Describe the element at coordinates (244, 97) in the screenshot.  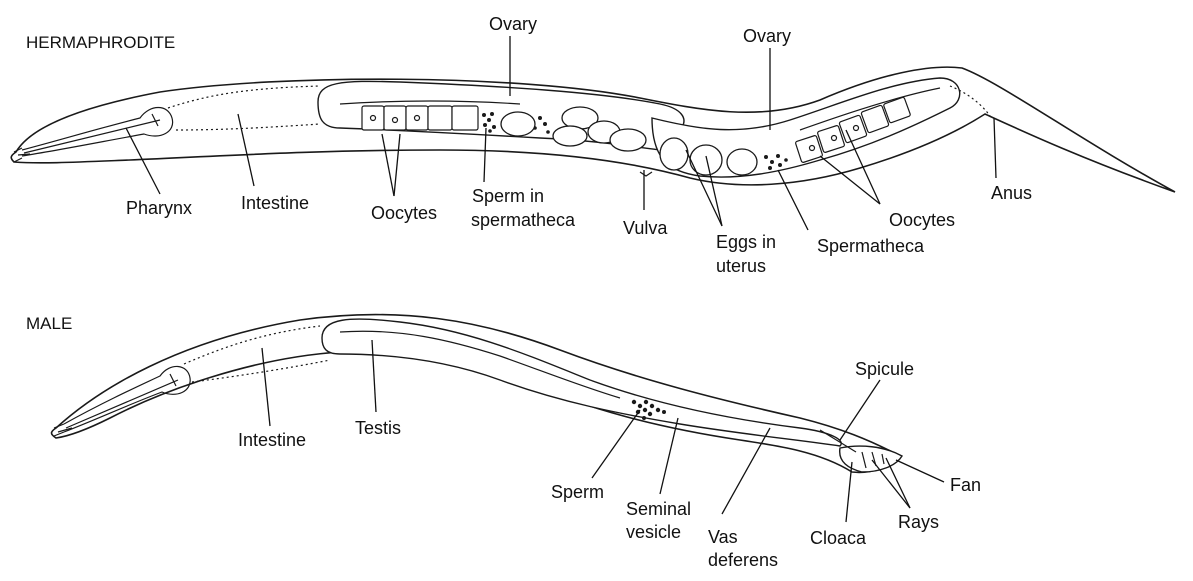
I see `hermaphrodite-intestine-line-top` at that location.